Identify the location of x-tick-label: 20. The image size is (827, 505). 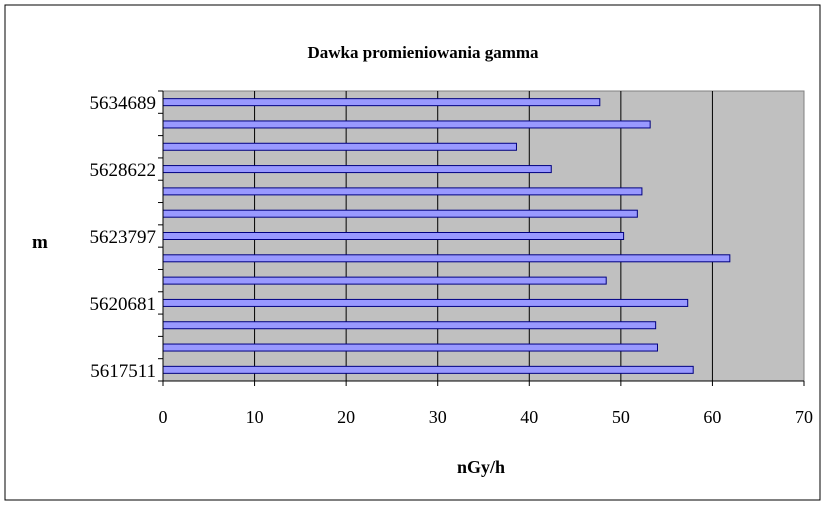
(346, 417).